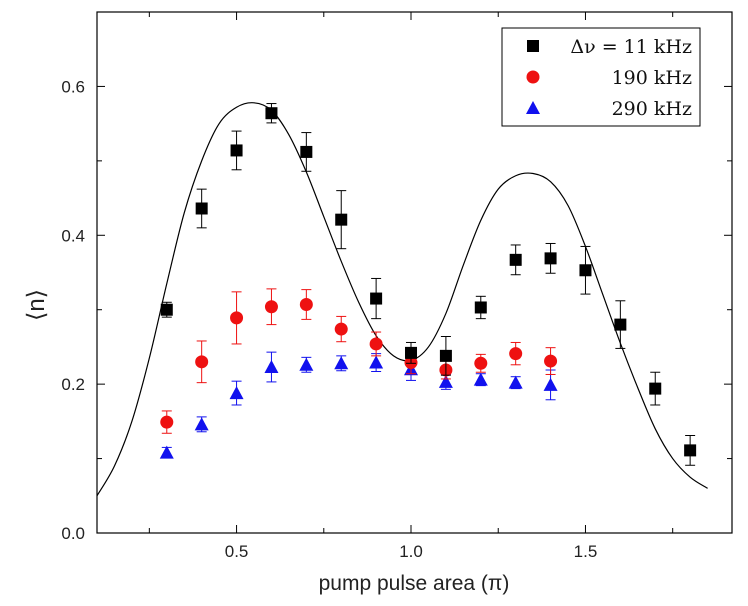 The image size is (748, 606). I want to click on x-tick-label: 1.0, so click(411, 551).